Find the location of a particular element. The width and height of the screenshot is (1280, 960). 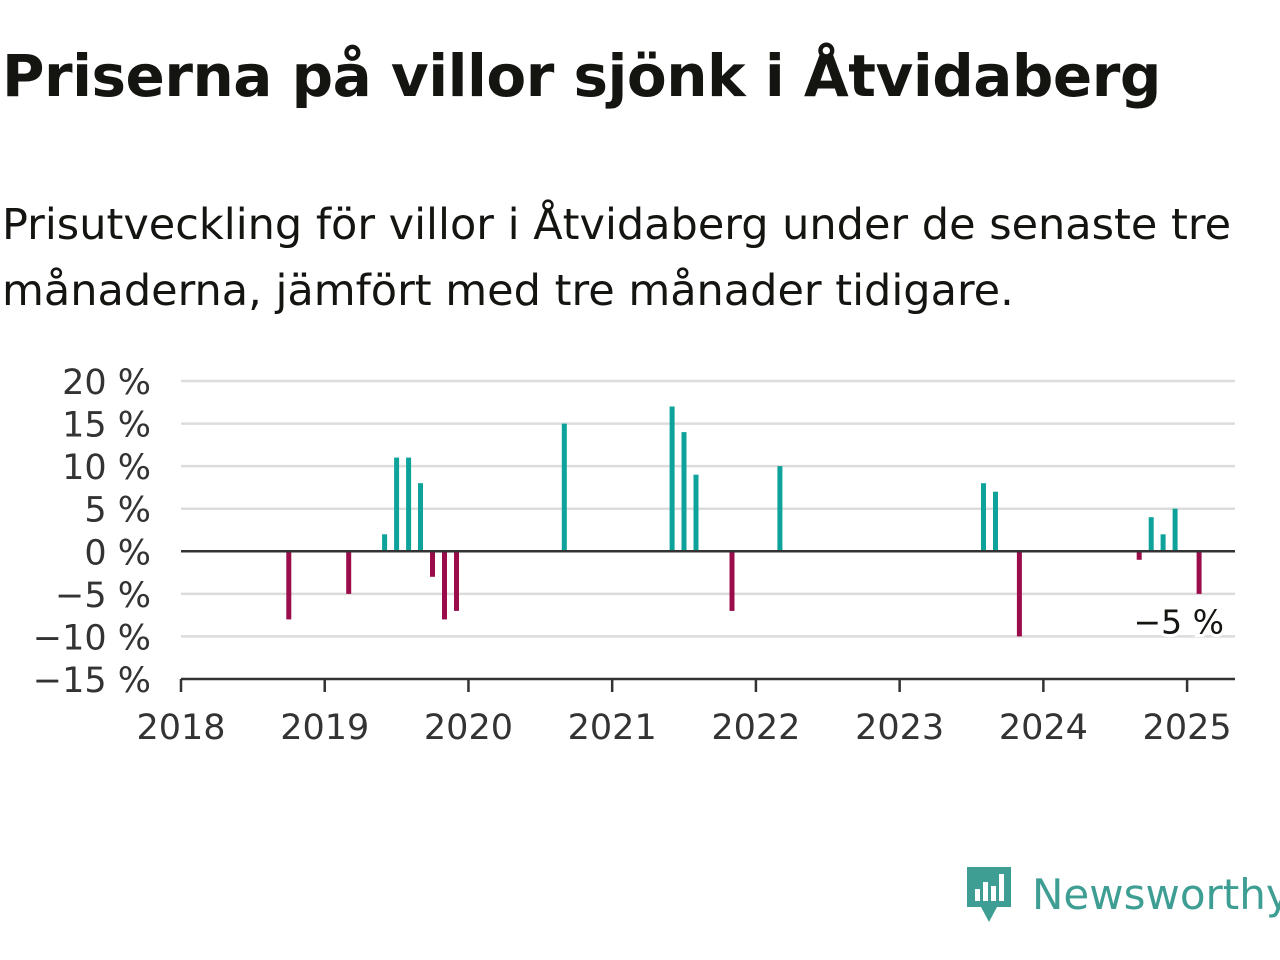

y-tick-label: 5 % is located at coordinates (117, 511).